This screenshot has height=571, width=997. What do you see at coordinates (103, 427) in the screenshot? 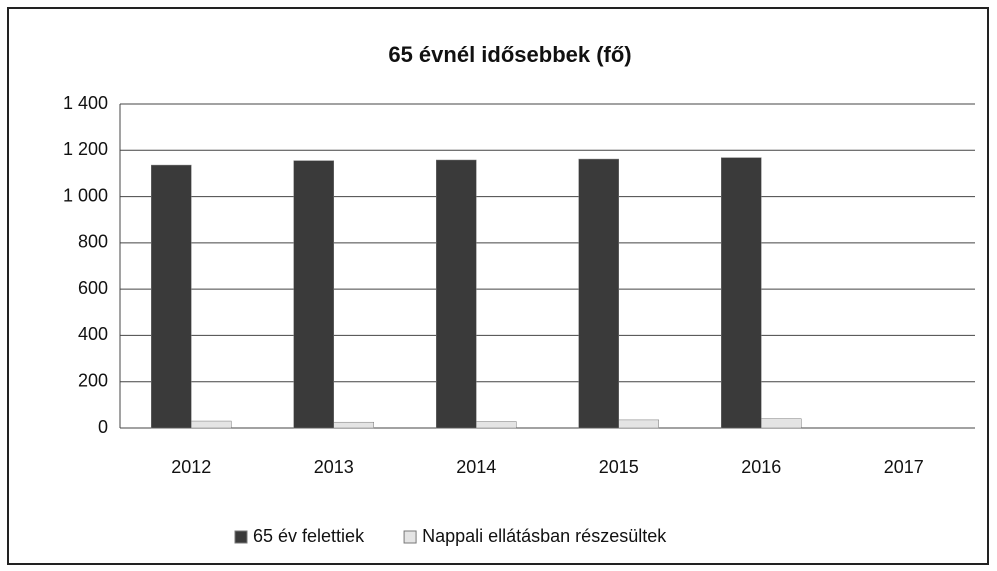
I see `y-tick-label: 0` at bounding box center [103, 427].